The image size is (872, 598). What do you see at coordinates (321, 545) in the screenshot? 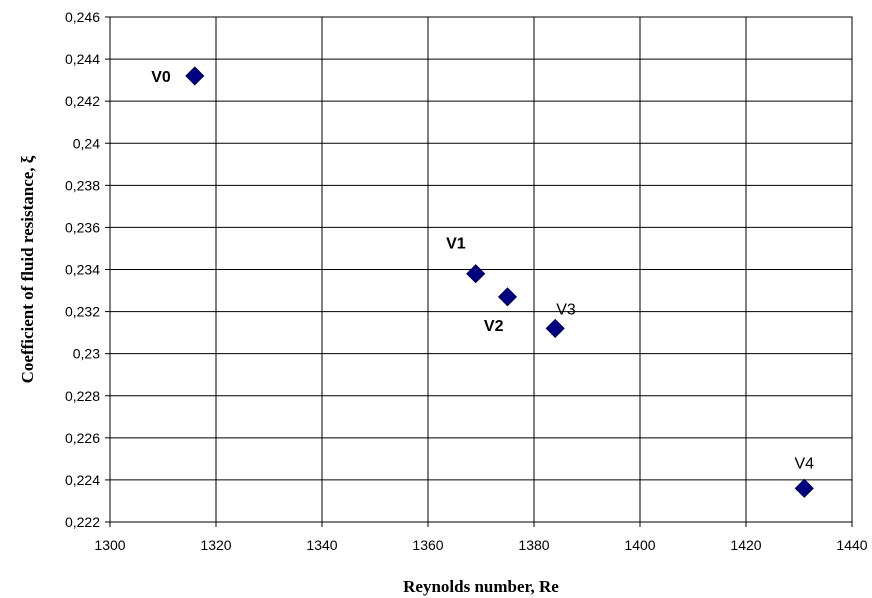
I see `x-tick-label: 1340` at bounding box center [321, 545].